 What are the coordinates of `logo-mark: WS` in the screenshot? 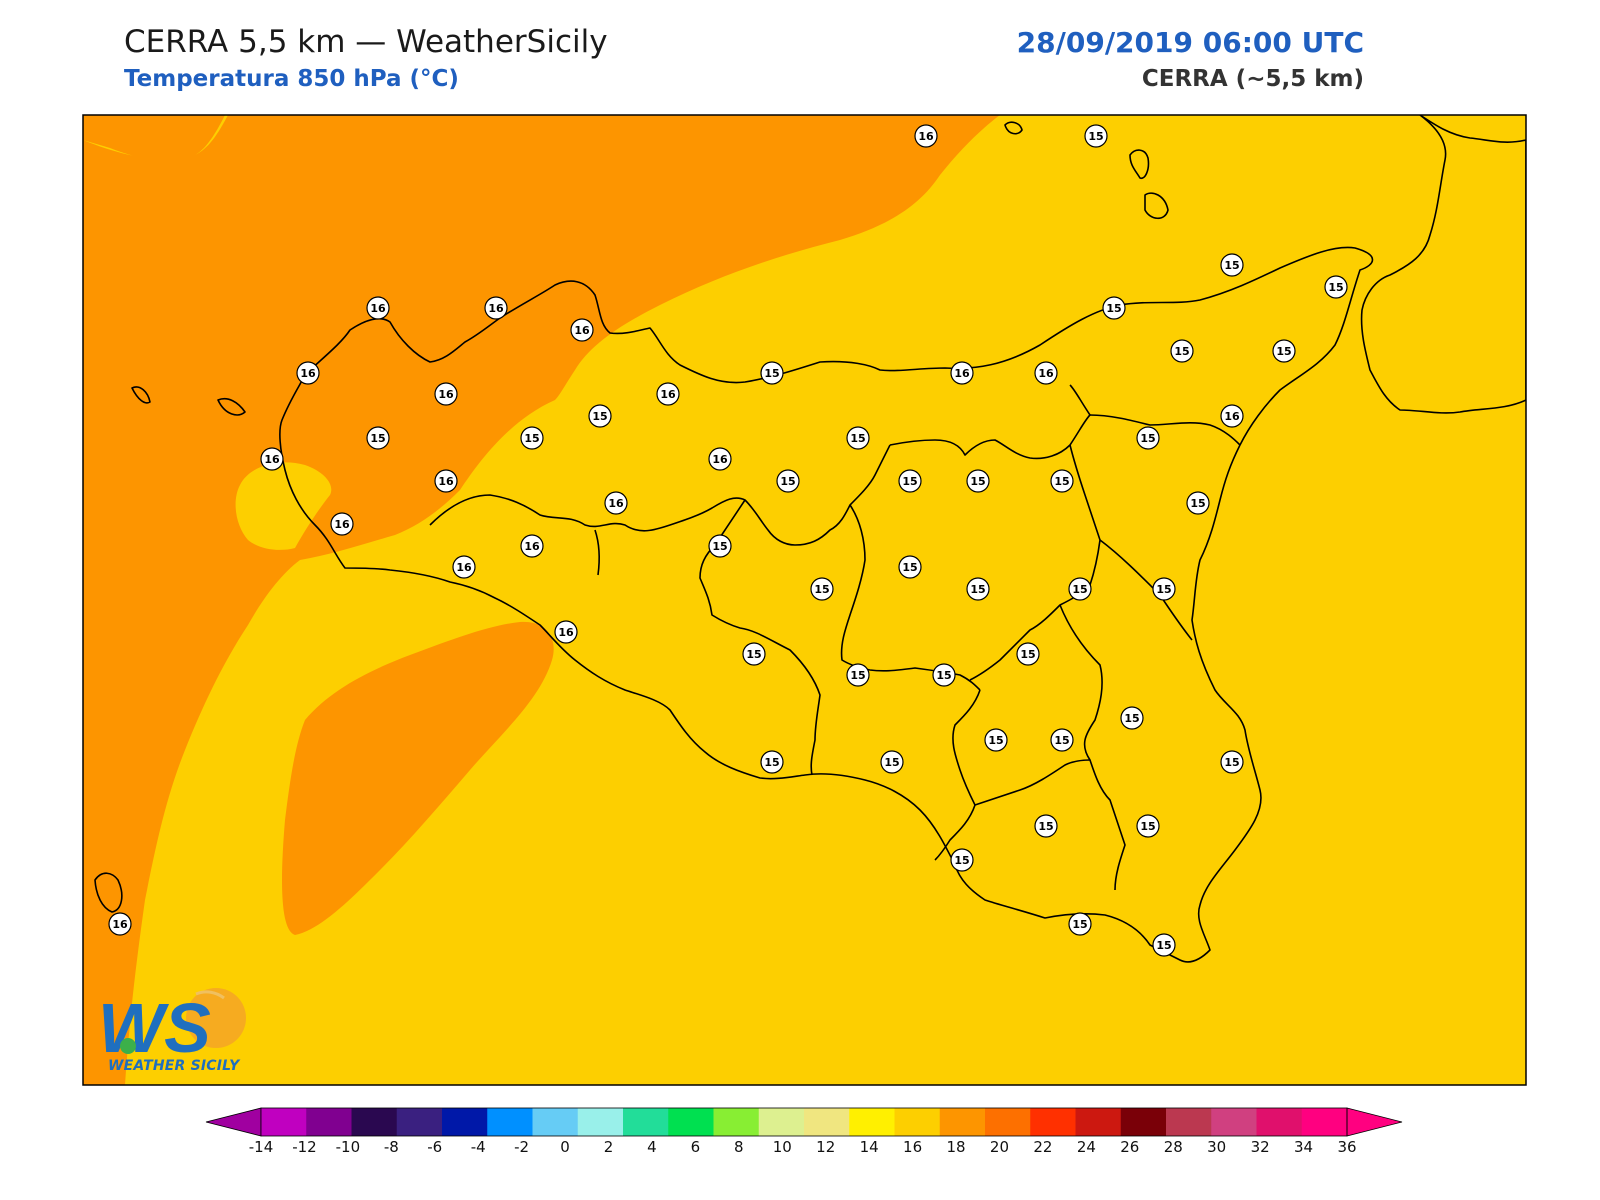 It's located at (154, 1028).